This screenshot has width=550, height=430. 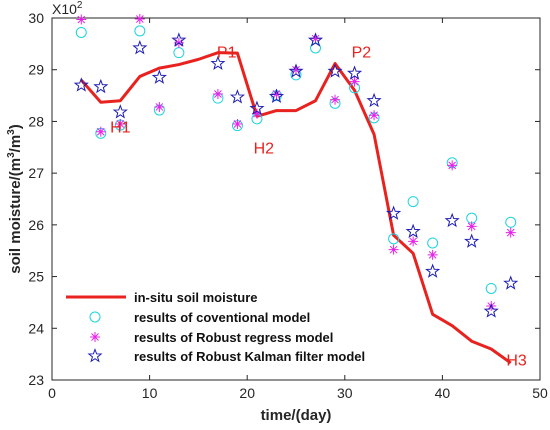 What do you see at coordinates (80, 5) in the screenshot?
I see `y-exponent-power: 2` at bounding box center [80, 5].